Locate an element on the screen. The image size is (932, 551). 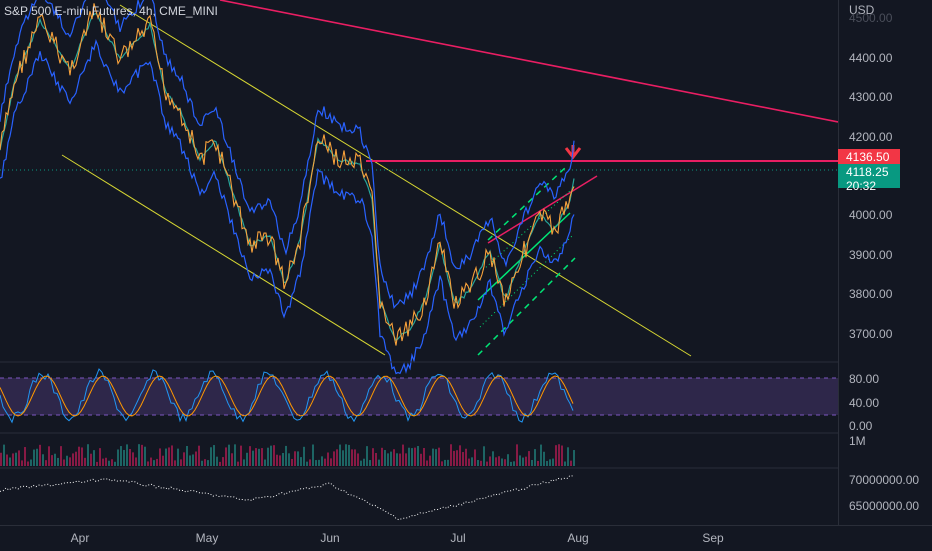
price-tick: 4500.00 is located at coordinates (871, 18).